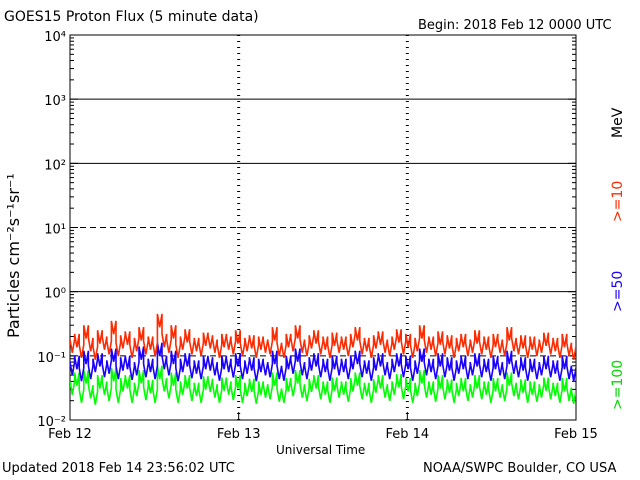 This screenshot has height=480, width=640. Describe the element at coordinates (321, 450) in the screenshot. I see `x-axis-label: Universal Time` at that location.